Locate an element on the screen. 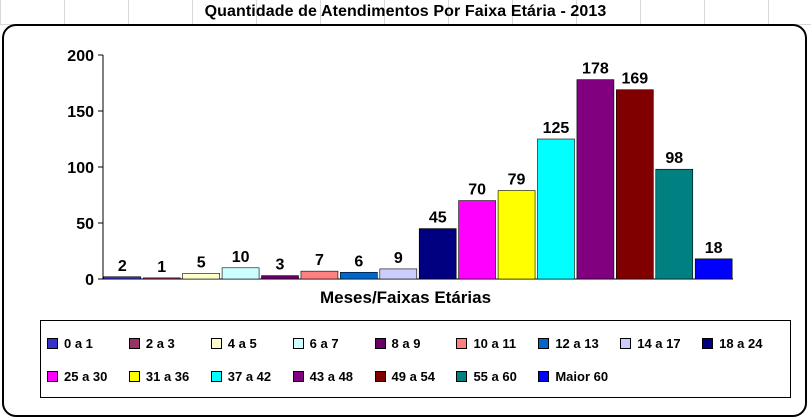 Image resolution: width=811 pixels, height=420 pixels. legend-item: 43 a 48 is located at coordinates (333, 376).